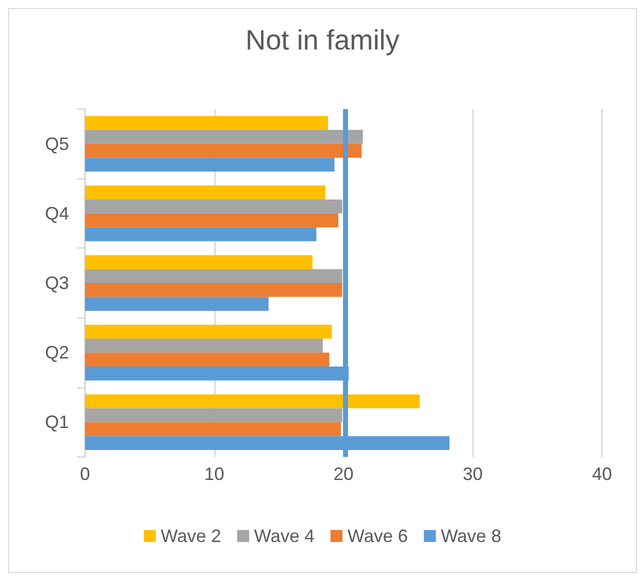 This screenshot has height=579, width=643. Describe the element at coordinates (602, 474) in the screenshot. I see `x-tick-label: 40` at that location.